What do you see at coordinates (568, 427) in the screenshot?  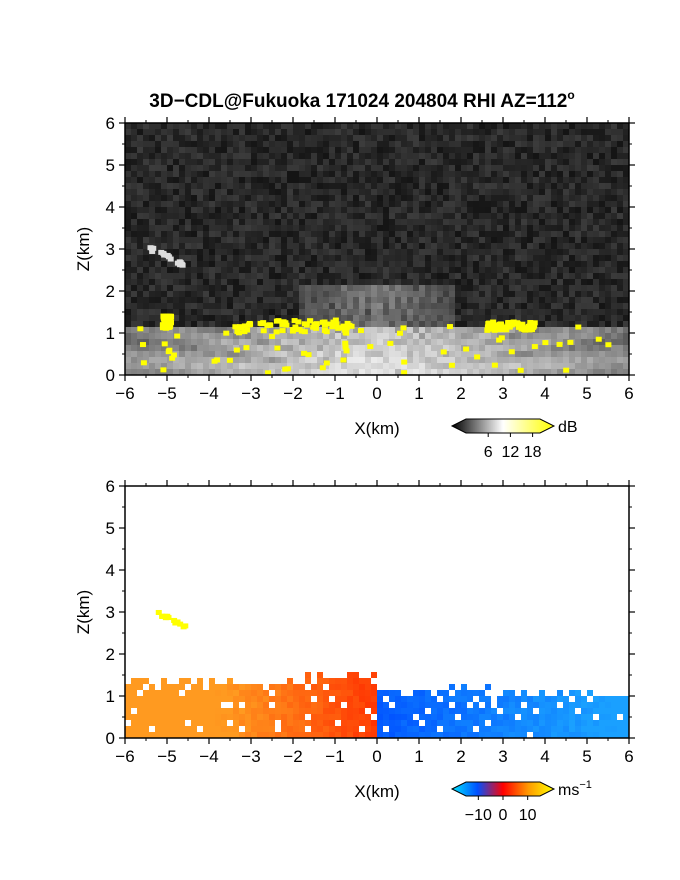 I see `colorbar-unit: dB` at bounding box center [568, 427].